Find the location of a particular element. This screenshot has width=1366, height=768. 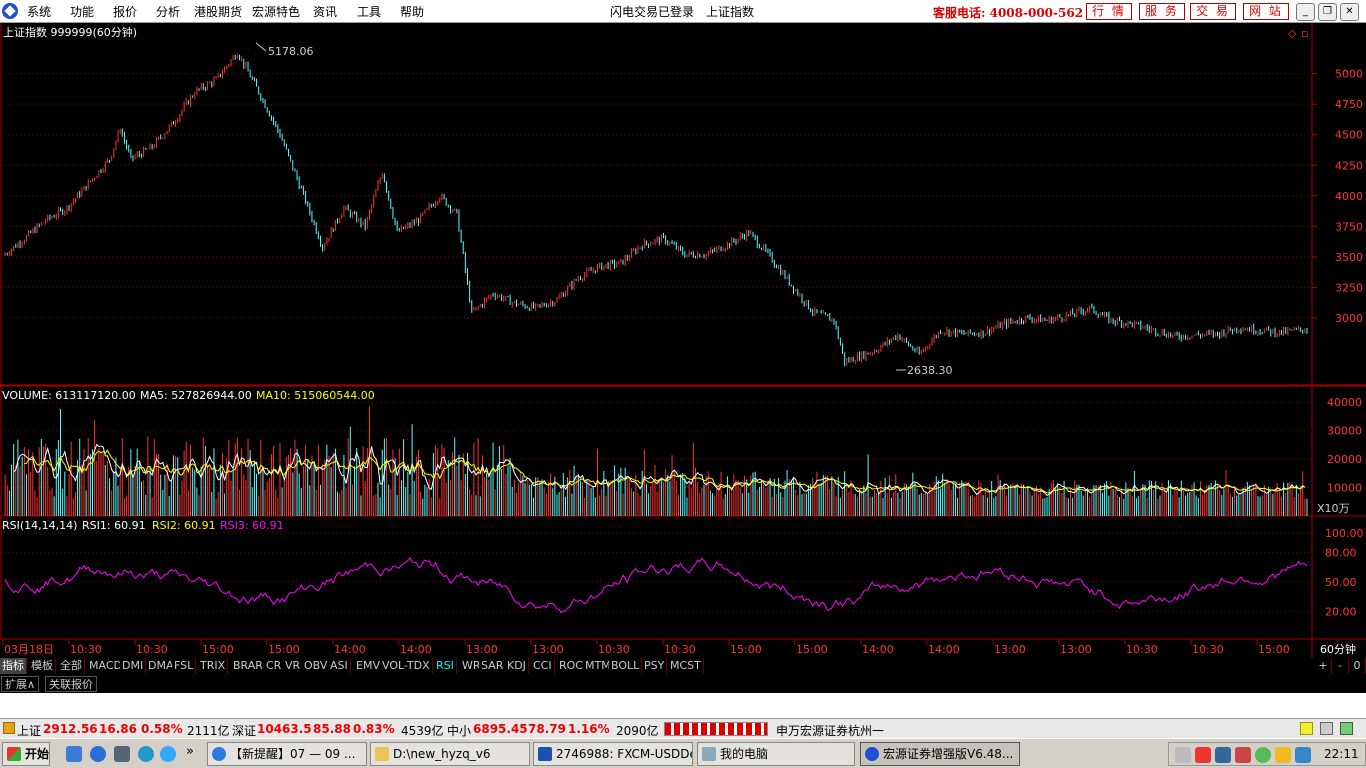

market-strength-bar is located at coordinates (716, 729).